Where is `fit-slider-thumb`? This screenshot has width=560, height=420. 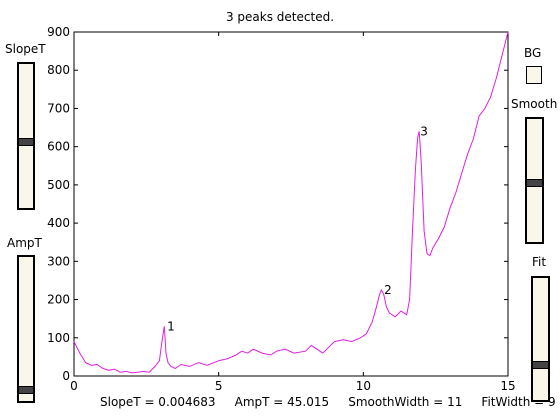
fit-slider-thumb is located at coordinates (540, 365).